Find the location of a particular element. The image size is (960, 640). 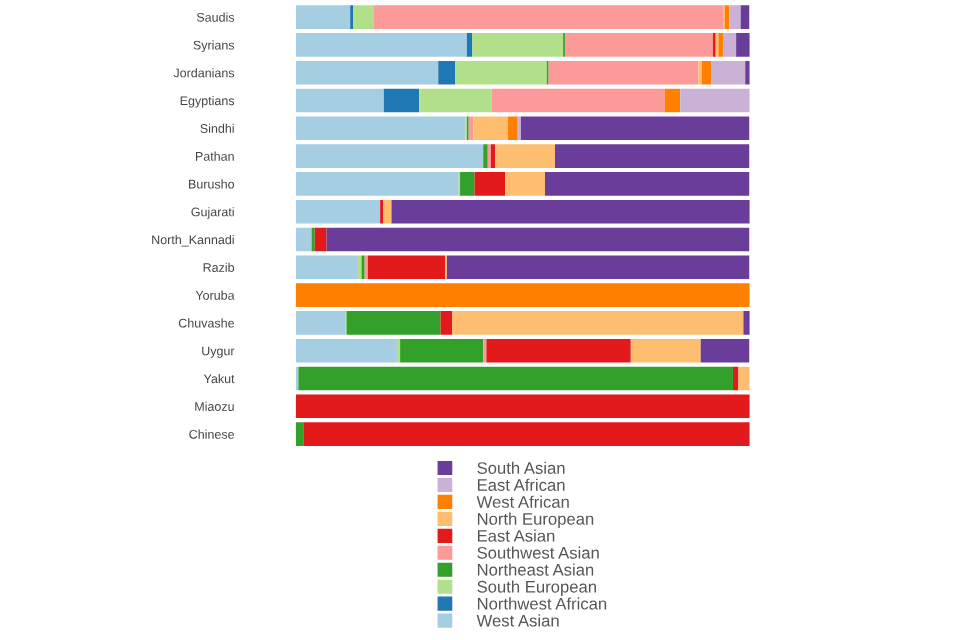

legend-label: West Asian is located at coordinates (517, 620).